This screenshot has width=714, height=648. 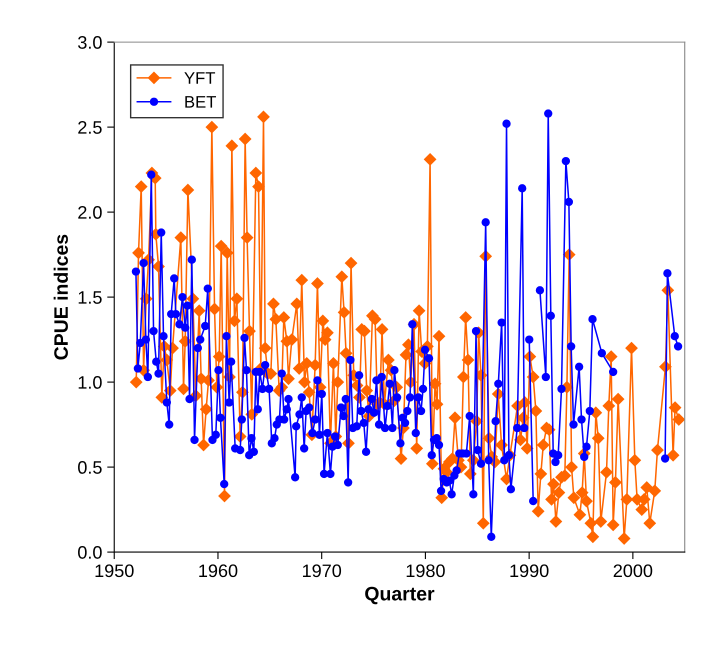 I want to click on x-tick-label: 1960, so click(x=218, y=571).